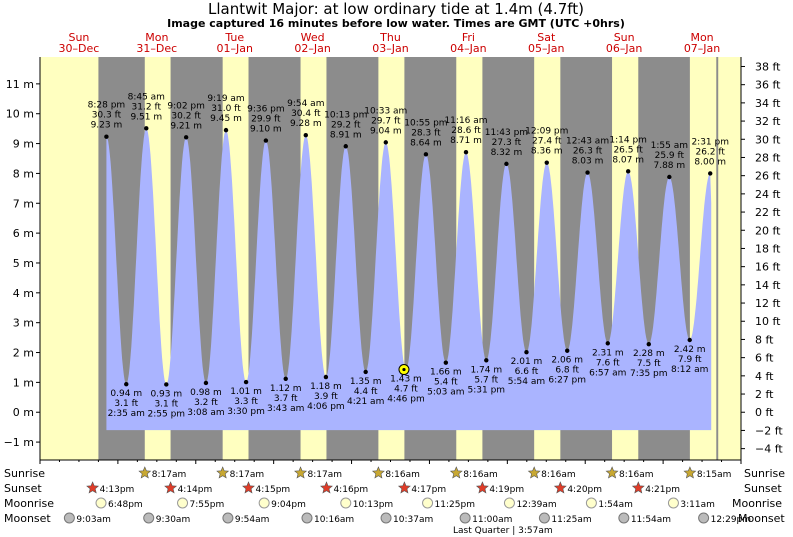  I want to click on moonrise-label-left: Moonrise, so click(29, 503).